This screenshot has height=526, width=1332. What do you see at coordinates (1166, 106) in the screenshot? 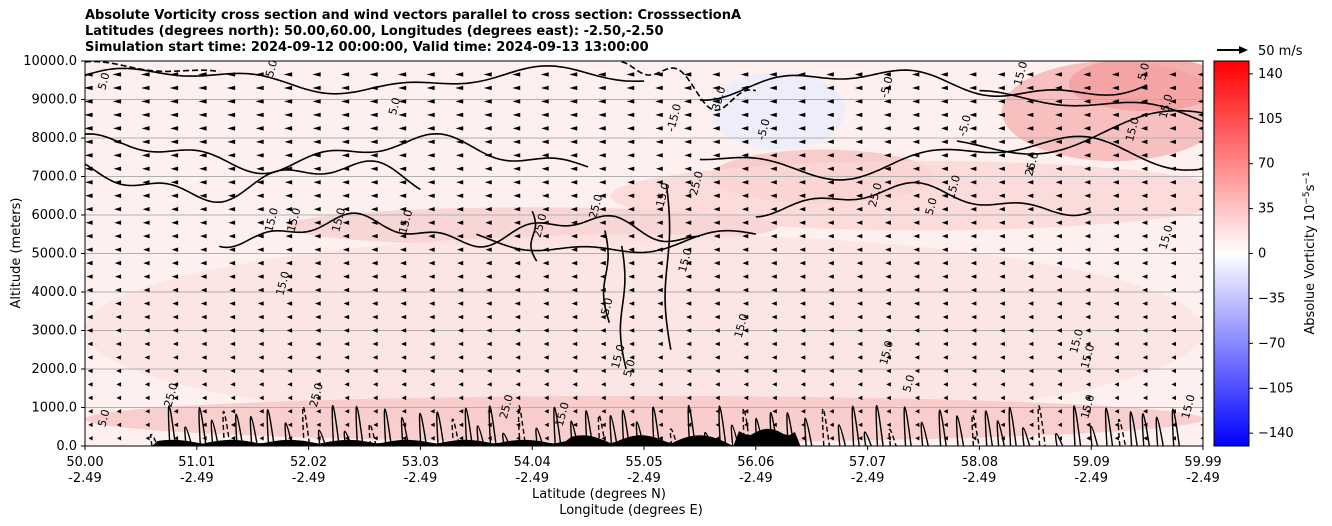
I see `contour-label: 15.0` at bounding box center [1166, 106].